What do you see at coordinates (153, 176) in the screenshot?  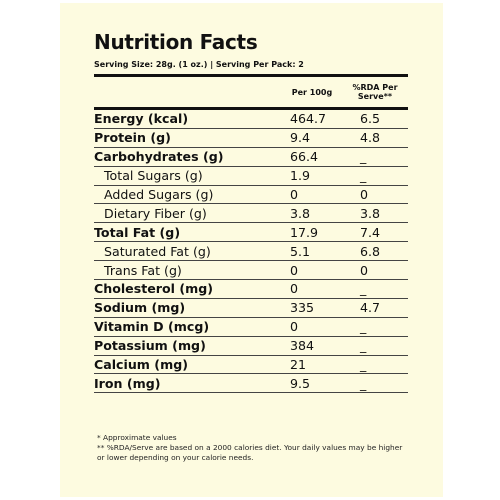 I see `nutrient-label: Total Sugars (g)` at bounding box center [153, 176].